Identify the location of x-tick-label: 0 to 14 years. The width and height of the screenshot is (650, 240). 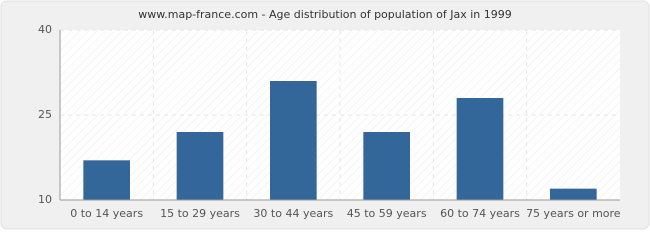
(106, 213).